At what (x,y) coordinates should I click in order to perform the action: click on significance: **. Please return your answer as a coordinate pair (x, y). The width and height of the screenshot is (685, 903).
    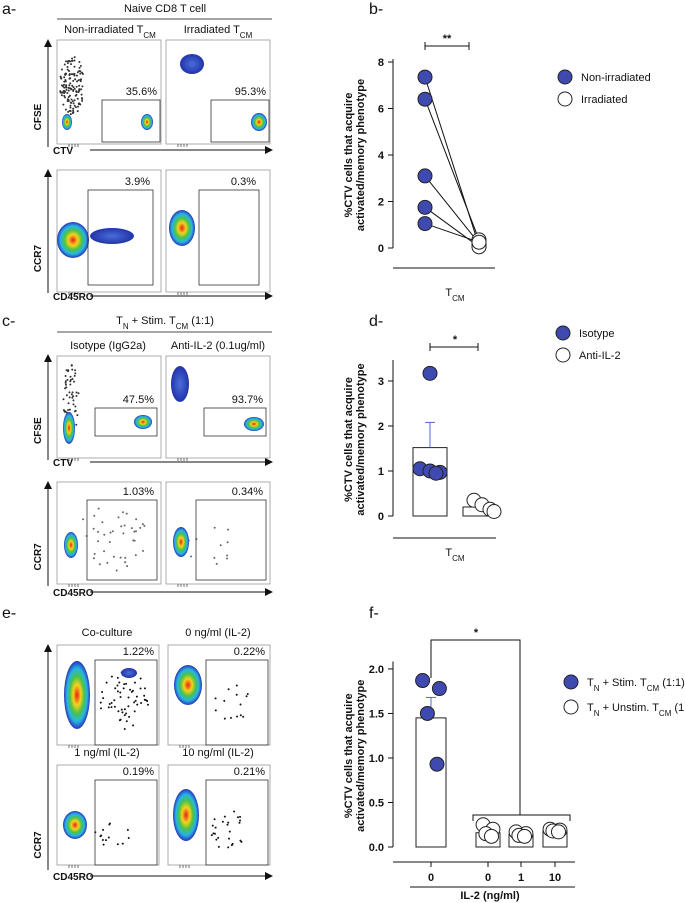
    Looking at the image, I should click on (447, 39).